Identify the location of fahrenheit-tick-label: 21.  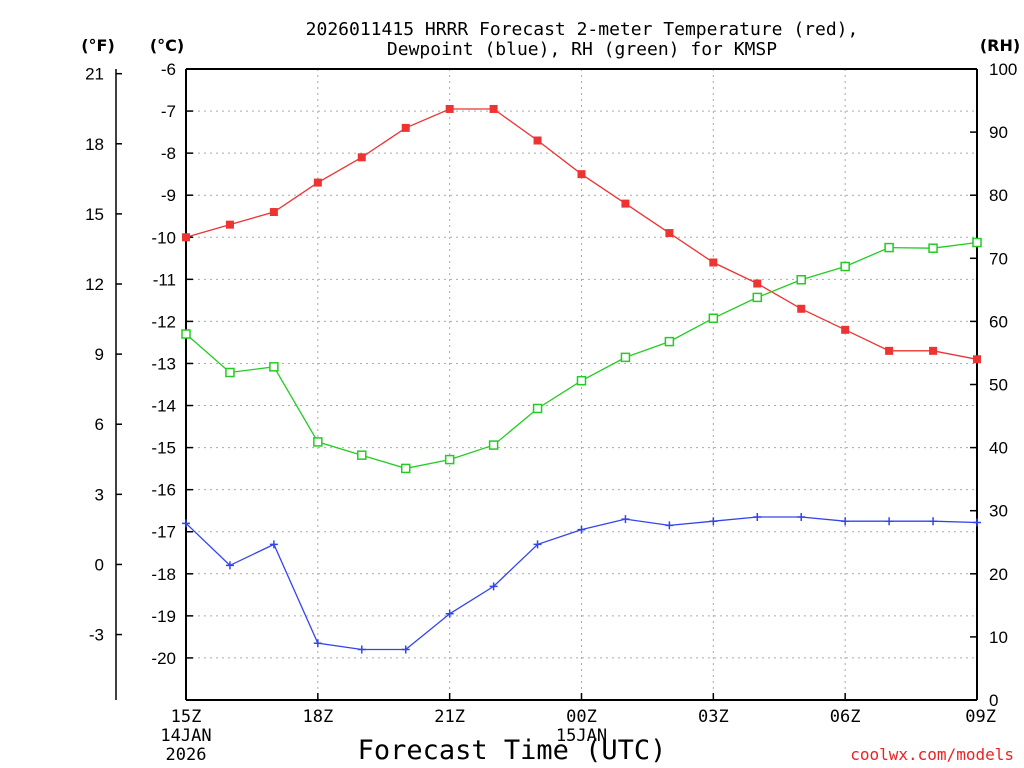
(94, 74).